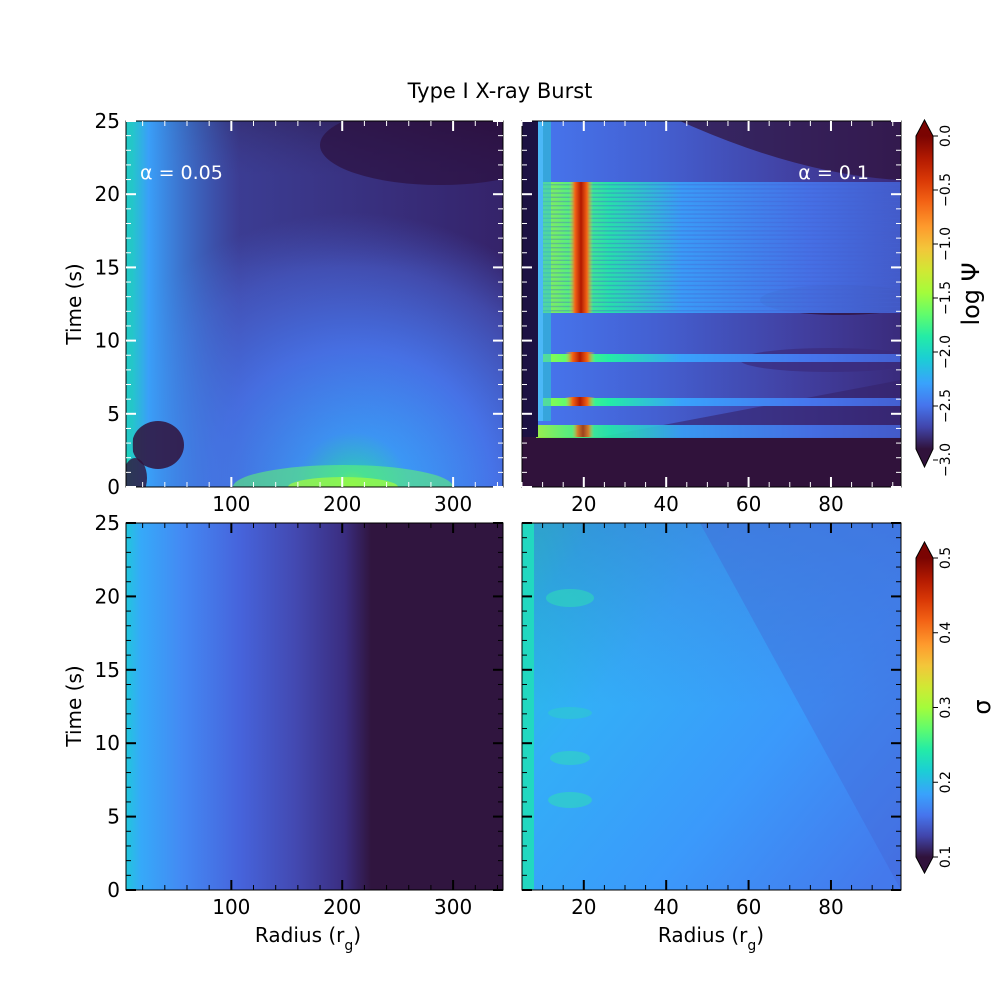 Image resolution: width=1000 pixels, height=1000 pixels. I want to click on ylabel-bottom-left: Time (s), so click(74, 706).